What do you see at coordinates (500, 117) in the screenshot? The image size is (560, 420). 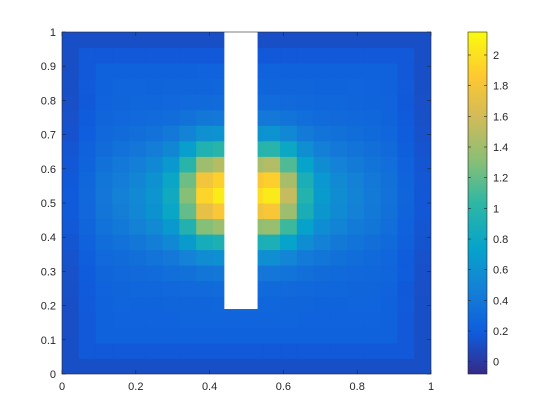 I see `colorbar-tick-label: 1.6` at bounding box center [500, 117].